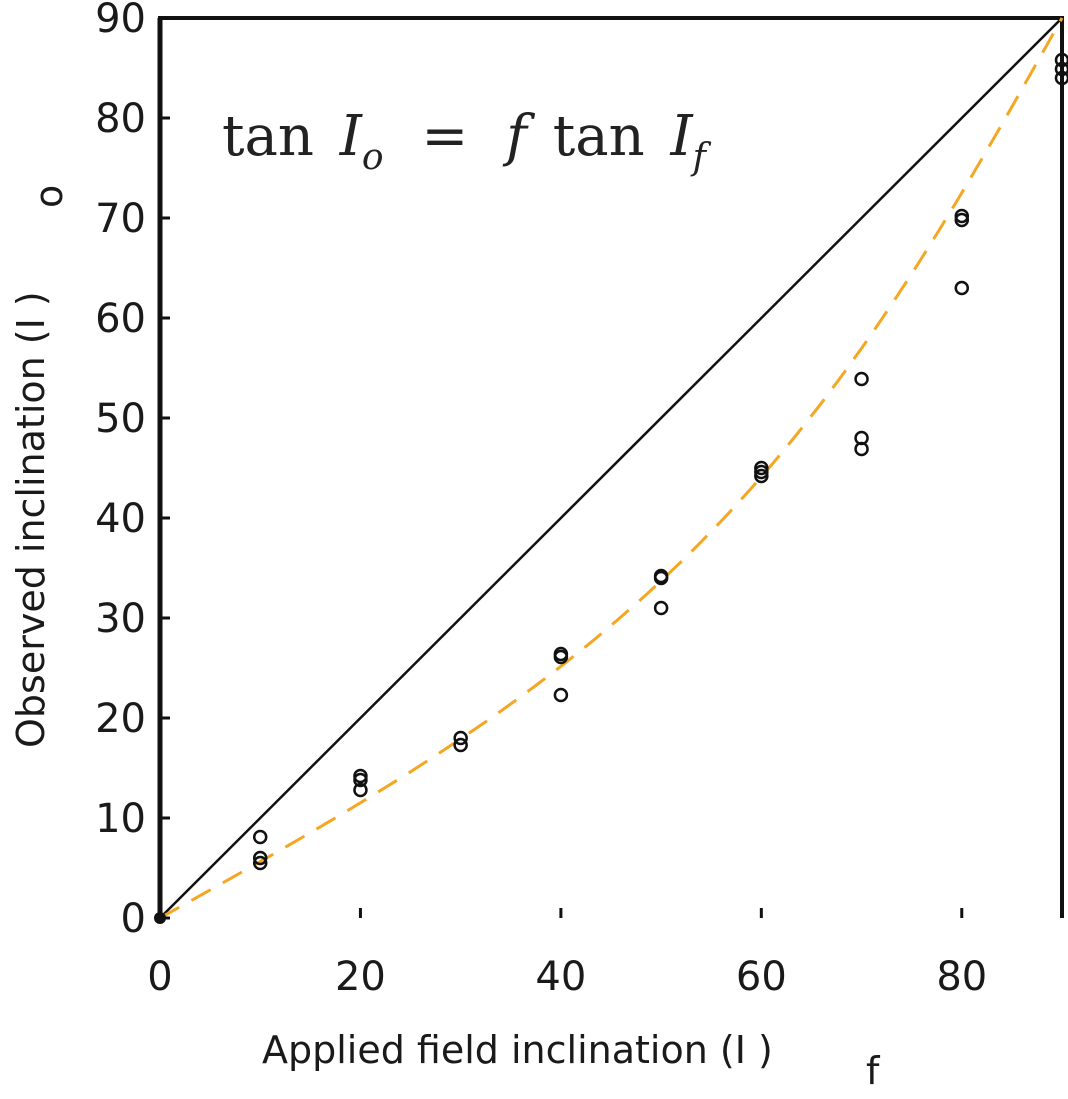 The height and width of the screenshot is (1099, 1068). Describe the element at coordinates (120, 619) in the screenshot. I see `y-tick-label: 30` at that location.